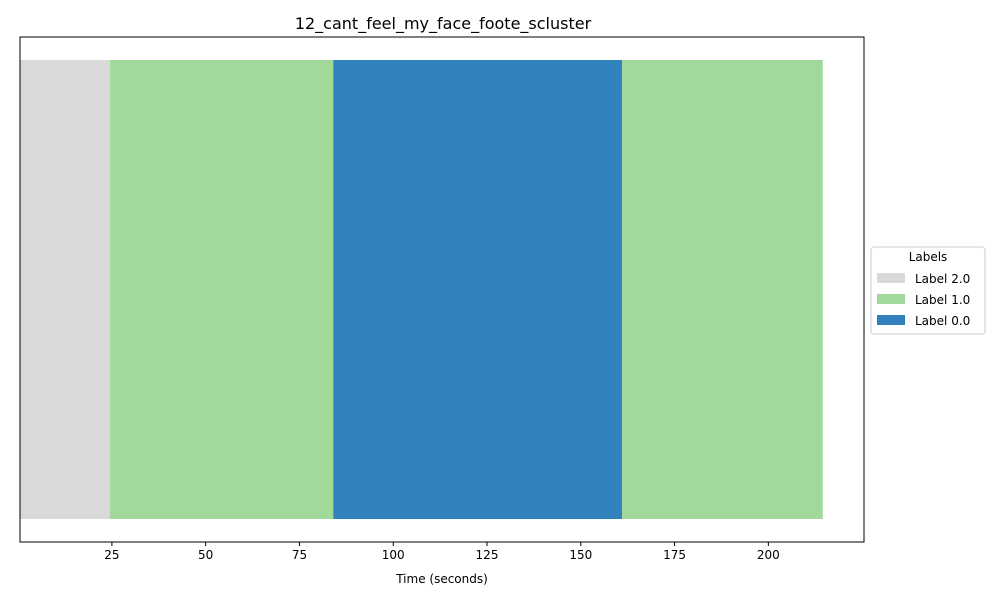 This screenshot has height=600, width=1000. I want to click on legend: Labels Label 2.0 Label 1.0 Label 0.0, so click(928, 290).